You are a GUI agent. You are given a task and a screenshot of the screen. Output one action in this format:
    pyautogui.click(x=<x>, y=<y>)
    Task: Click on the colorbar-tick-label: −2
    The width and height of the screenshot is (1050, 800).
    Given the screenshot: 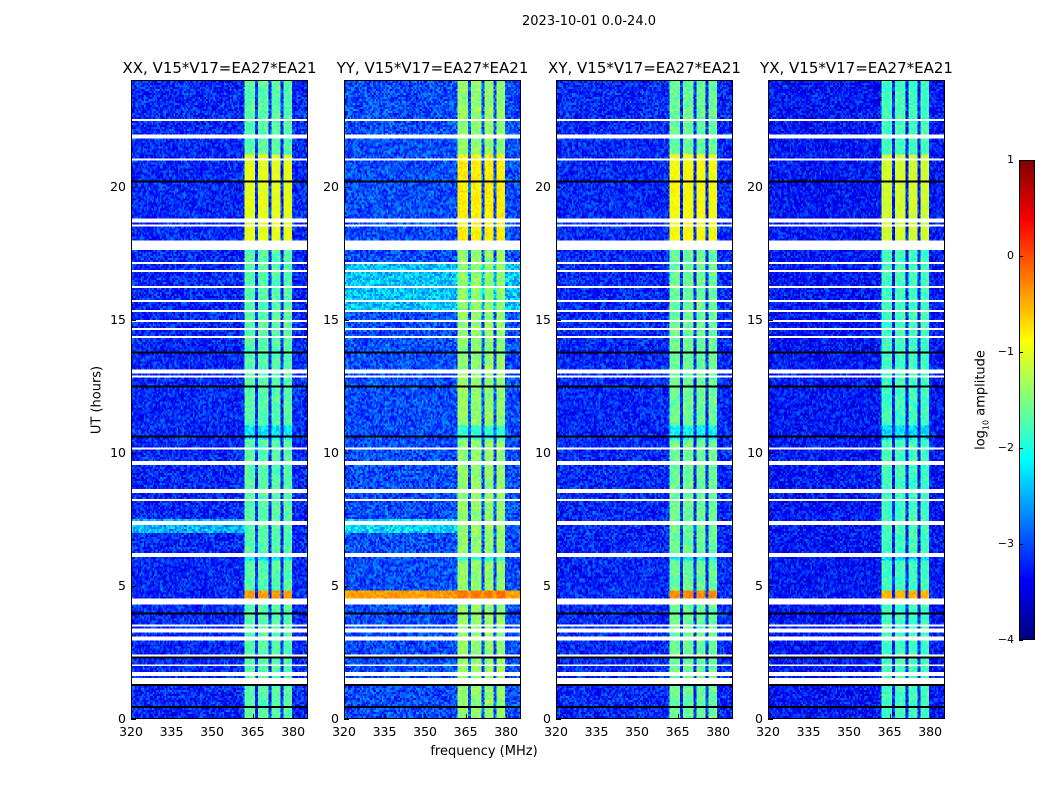 What is the action you would take?
    pyautogui.click(x=1005, y=447)
    